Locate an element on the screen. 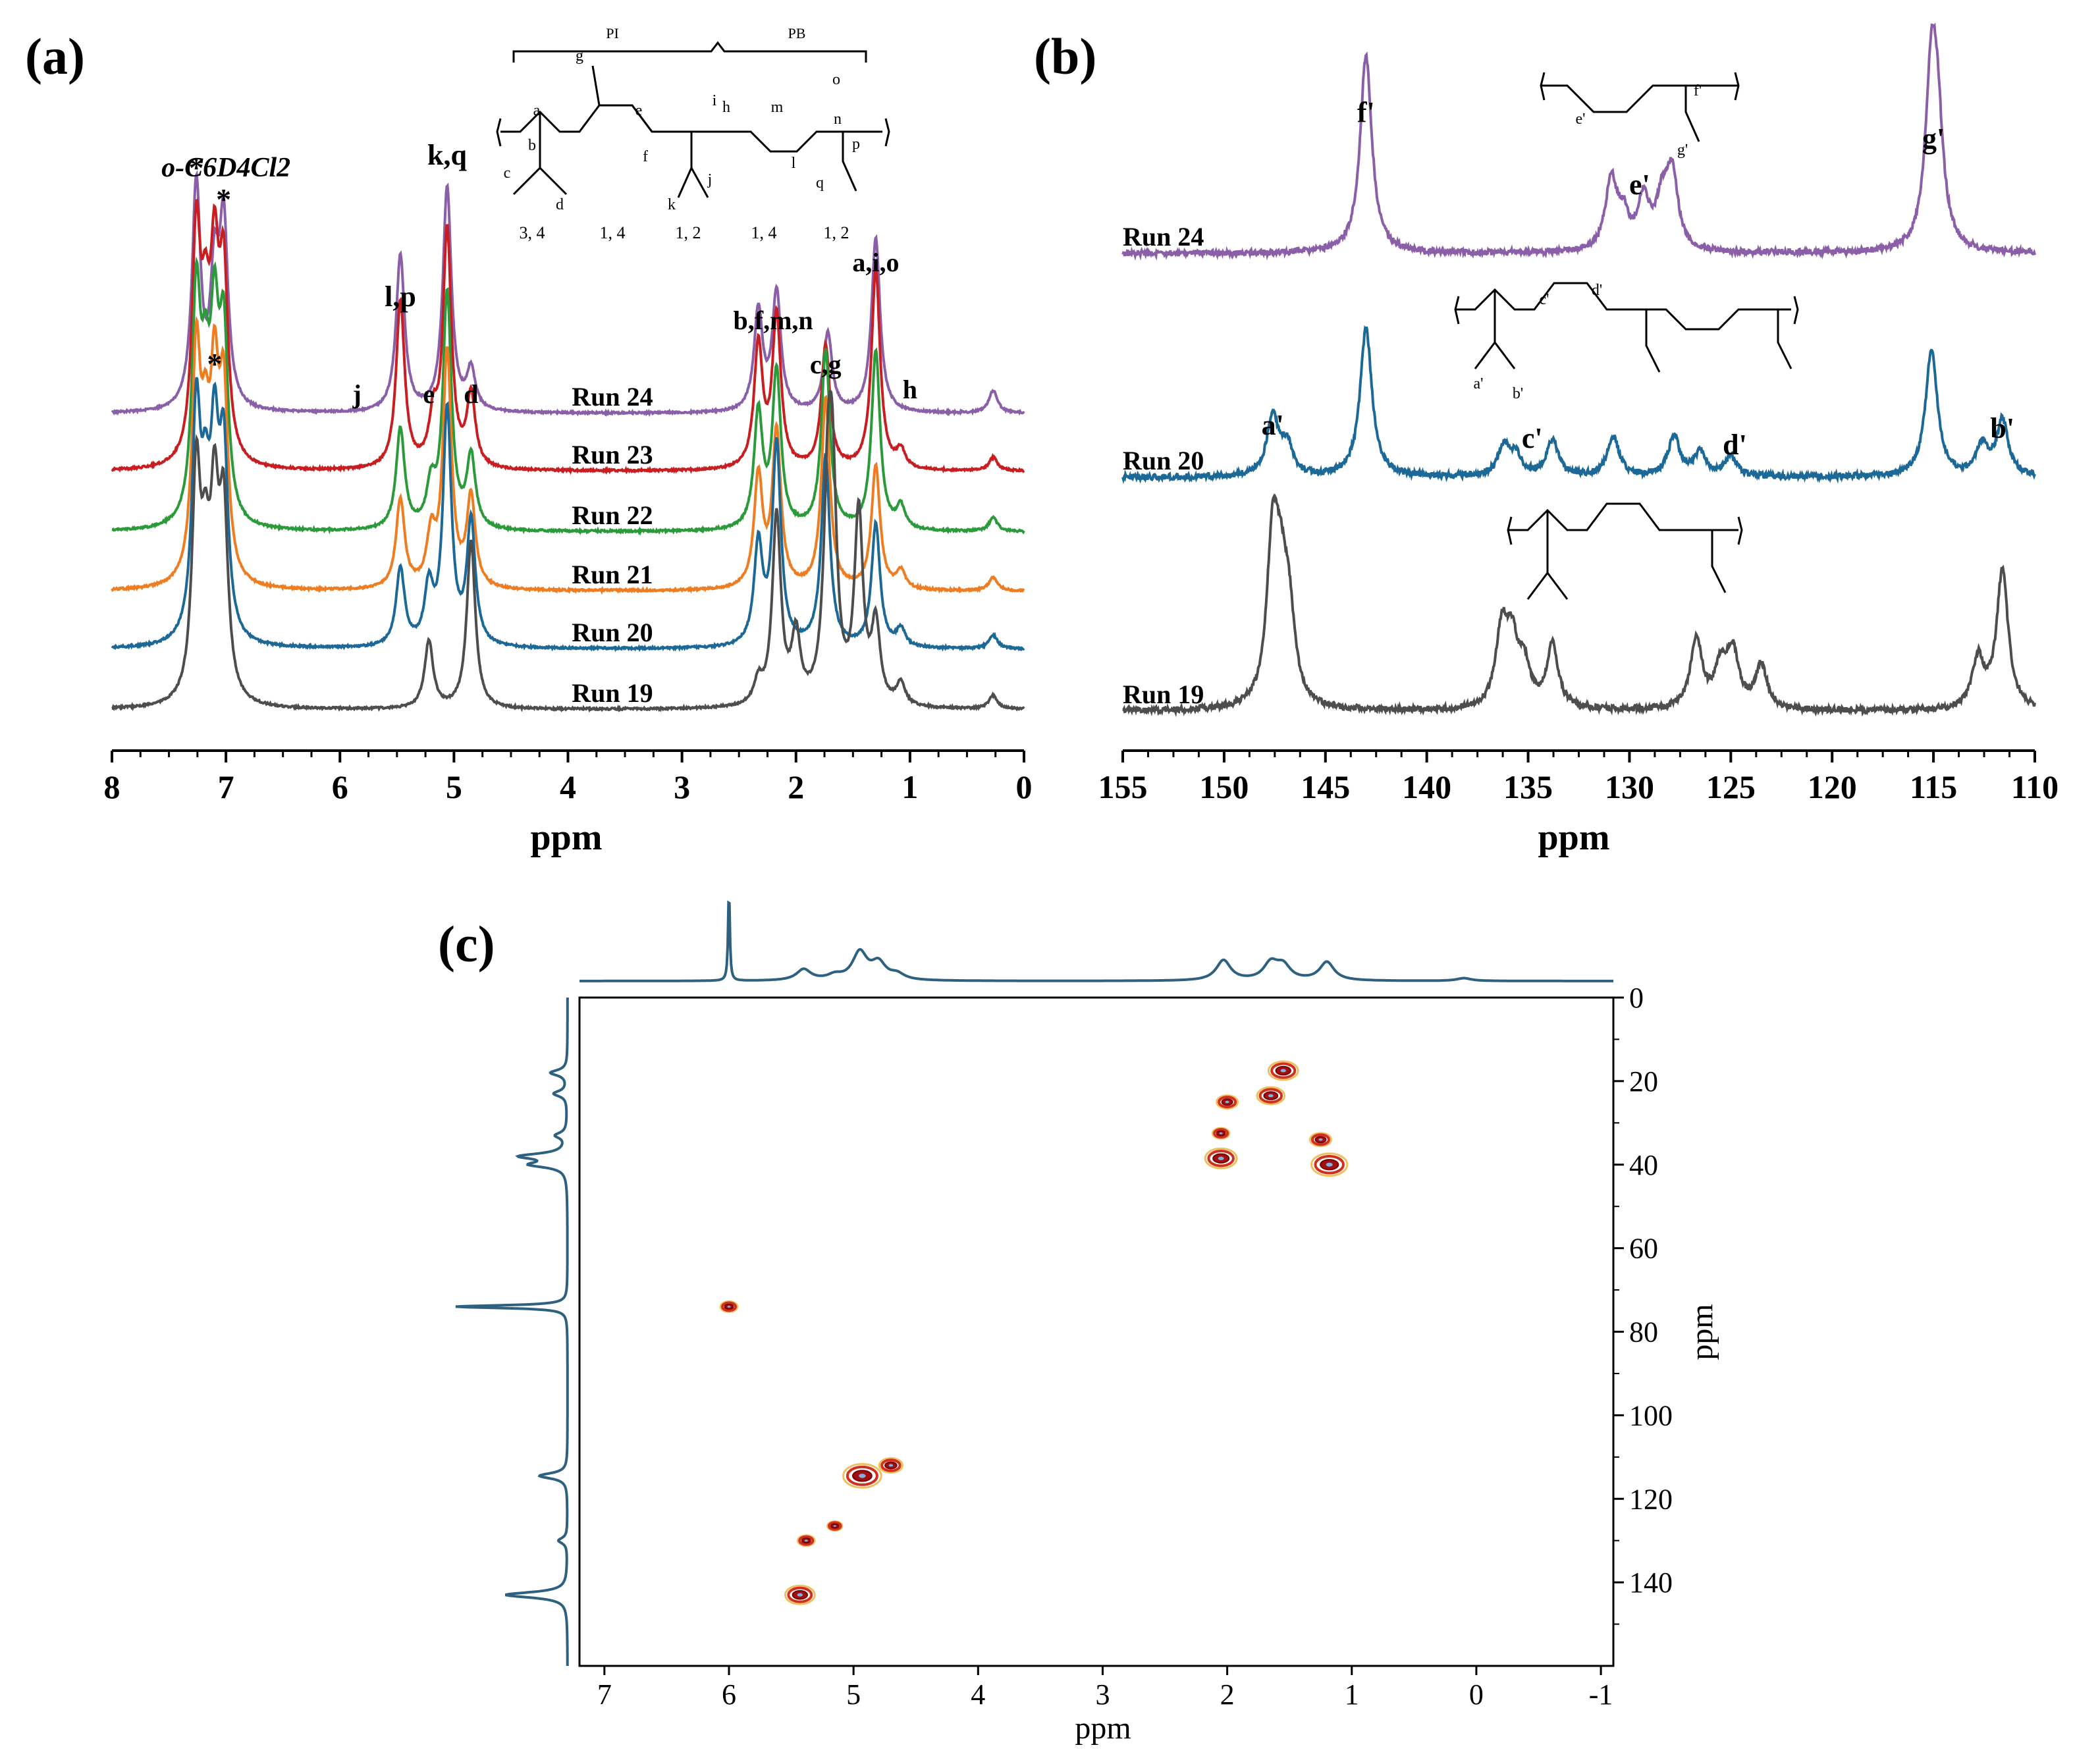 This screenshot has height=1764, width=2073. panel-c-y-ticks: 0 20 40 60 80 100 120 140 is located at coordinates (1643, 1303).